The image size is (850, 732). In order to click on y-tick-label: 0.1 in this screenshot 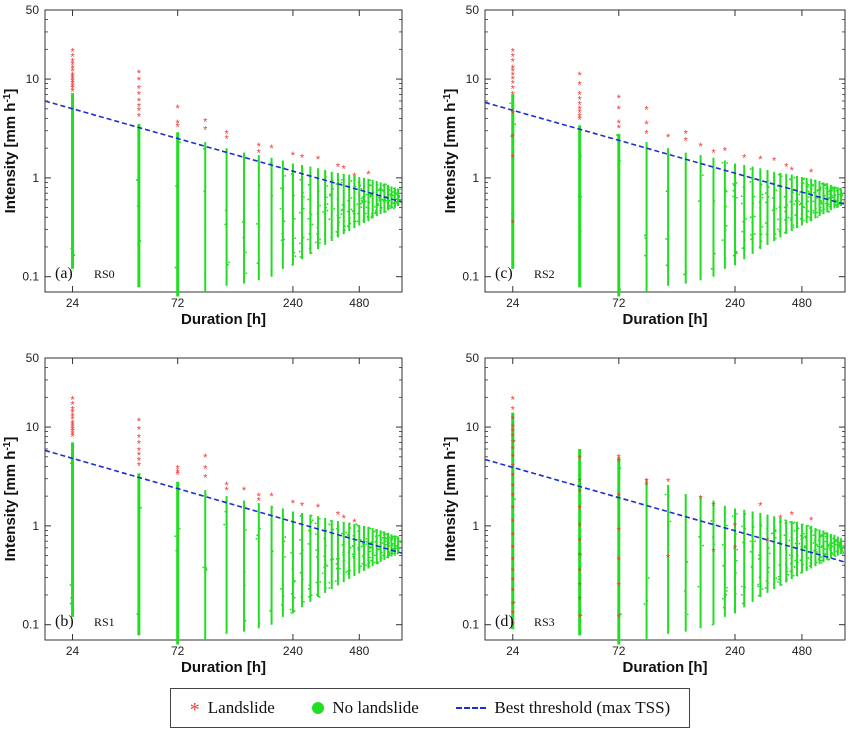, I will do `click(470, 625)`.